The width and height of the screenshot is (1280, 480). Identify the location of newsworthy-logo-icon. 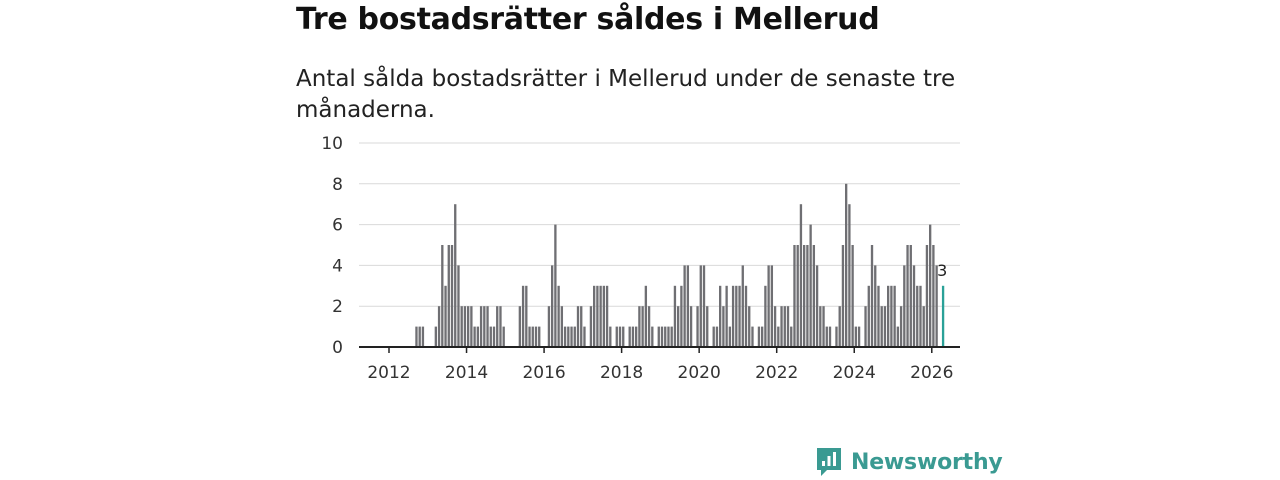
(829, 462).